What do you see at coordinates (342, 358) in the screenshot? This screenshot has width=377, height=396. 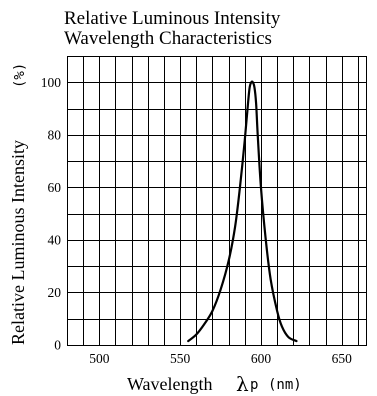 I see `x-tick-label: 650` at bounding box center [342, 358].